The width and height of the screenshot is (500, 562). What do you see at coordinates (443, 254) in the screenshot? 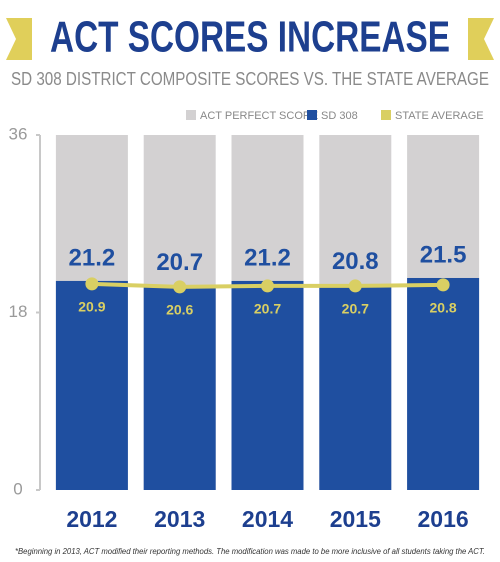
I see `data-label: 21.5` at bounding box center [443, 254].